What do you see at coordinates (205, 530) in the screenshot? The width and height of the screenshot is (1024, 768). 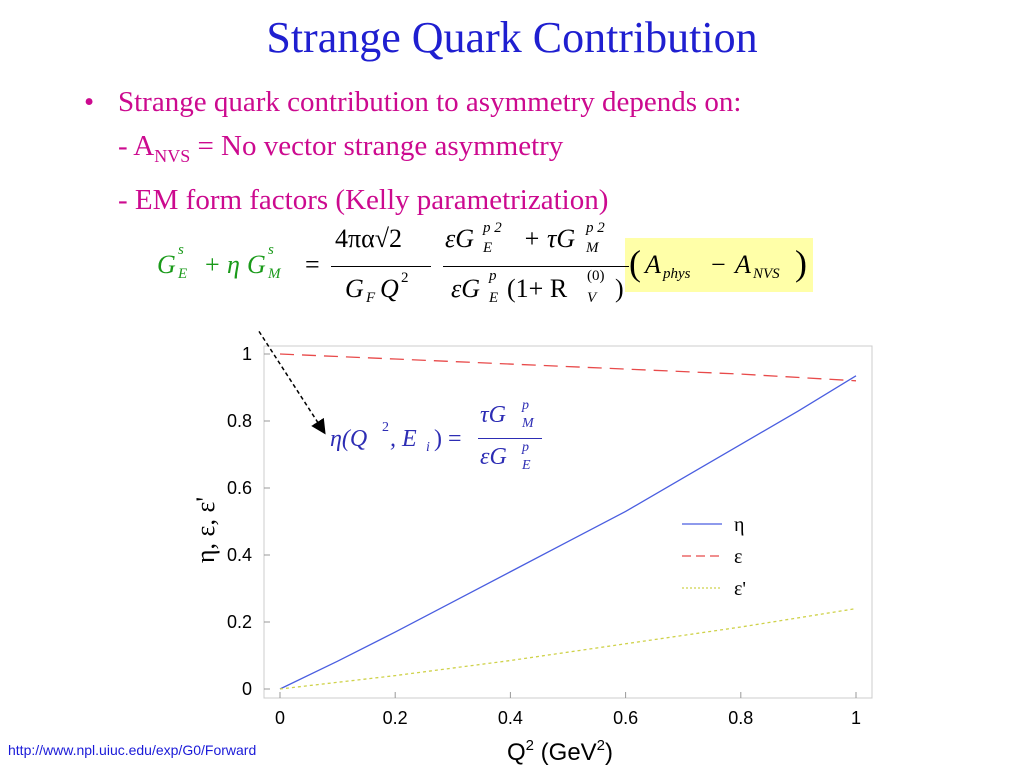 I see `y-axis-label: η, ε, ε'` at bounding box center [205, 530].